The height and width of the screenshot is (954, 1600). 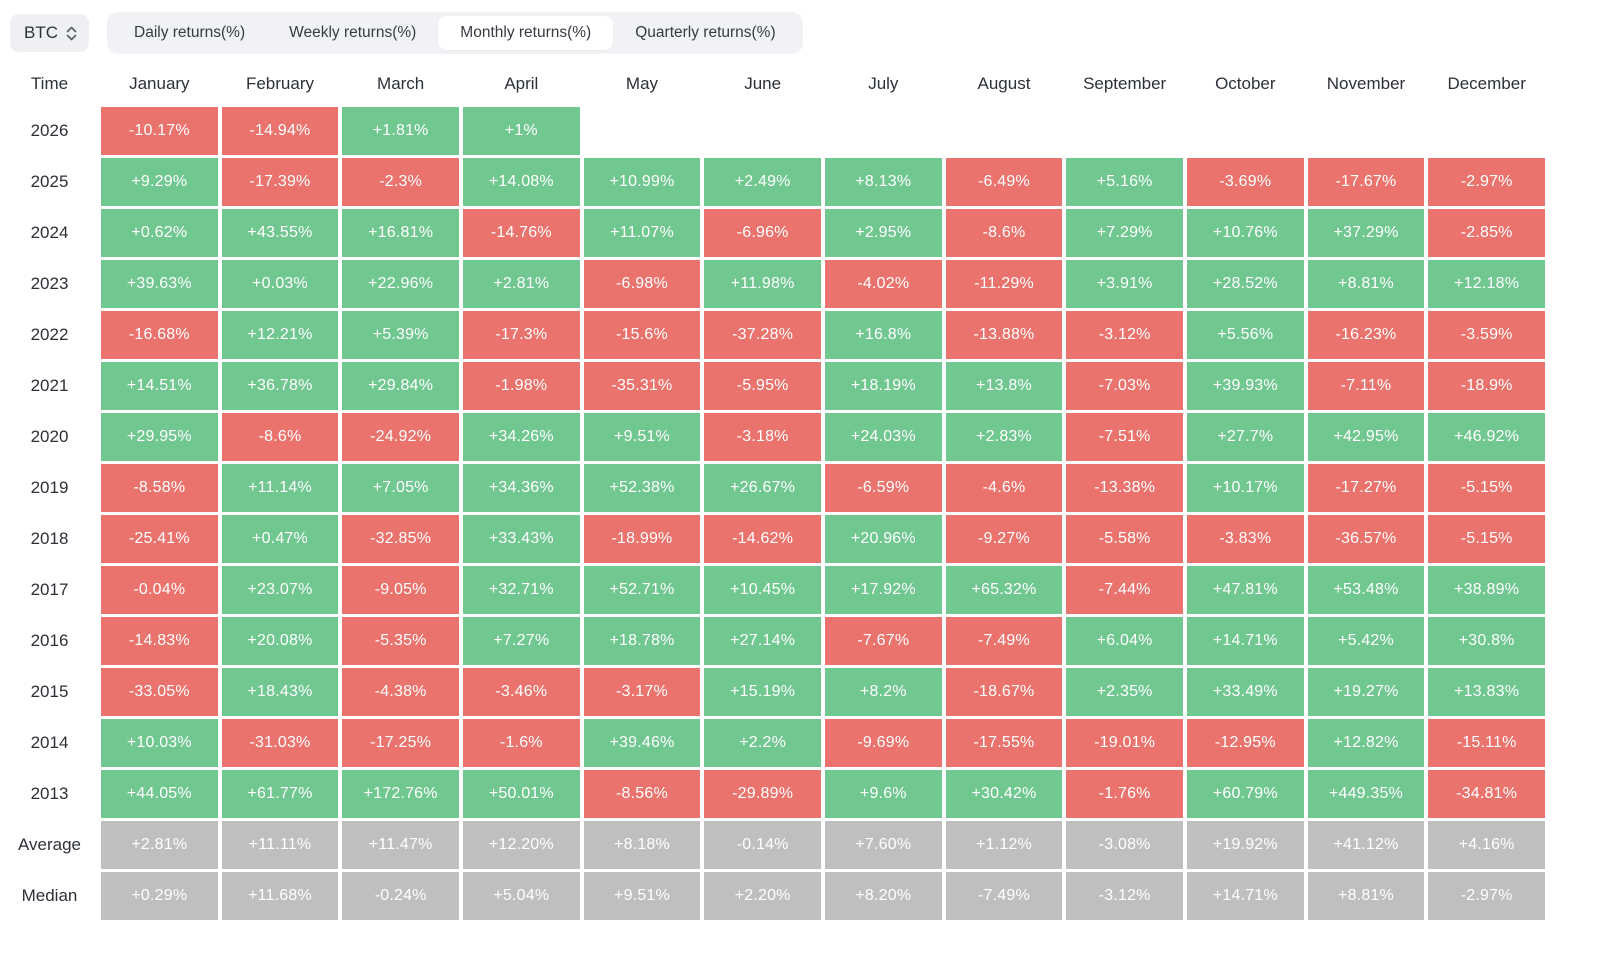 What do you see at coordinates (642, 182) in the screenshot?
I see `return-cell: +10.99%` at bounding box center [642, 182].